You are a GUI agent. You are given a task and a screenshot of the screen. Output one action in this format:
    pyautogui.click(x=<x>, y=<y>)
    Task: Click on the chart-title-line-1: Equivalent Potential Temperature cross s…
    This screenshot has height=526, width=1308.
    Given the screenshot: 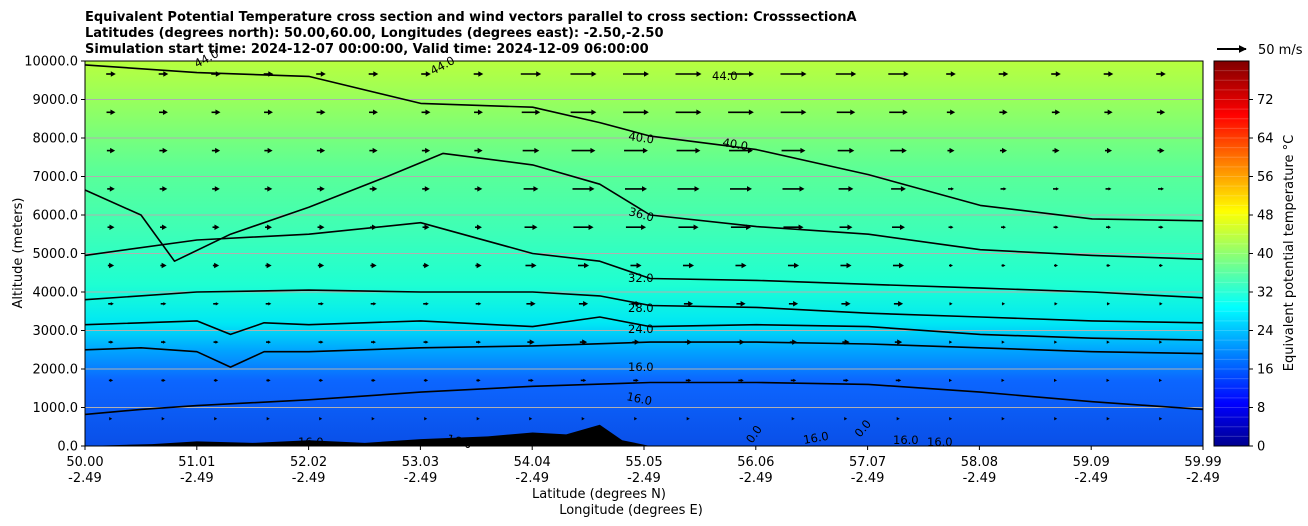 What is the action you would take?
    pyautogui.click(x=471, y=17)
    